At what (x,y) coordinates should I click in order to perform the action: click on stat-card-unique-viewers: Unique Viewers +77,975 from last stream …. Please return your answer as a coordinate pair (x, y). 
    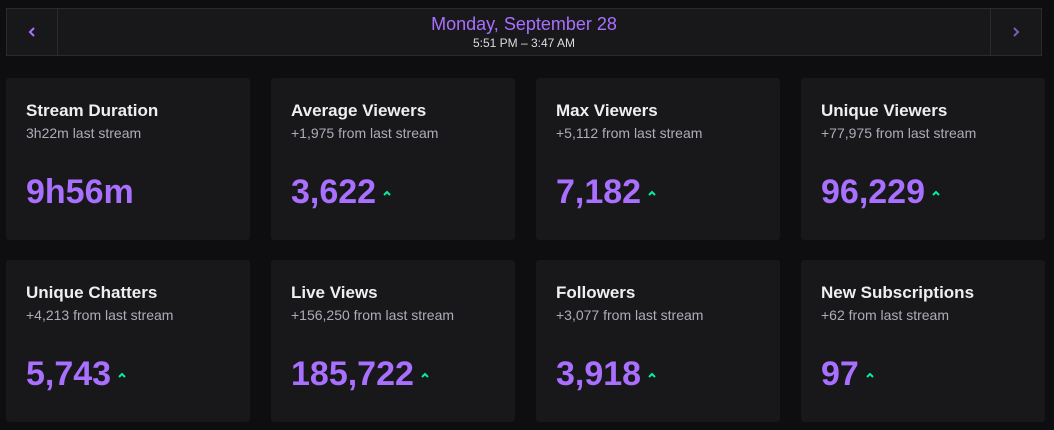
    Looking at the image, I should click on (923, 159).